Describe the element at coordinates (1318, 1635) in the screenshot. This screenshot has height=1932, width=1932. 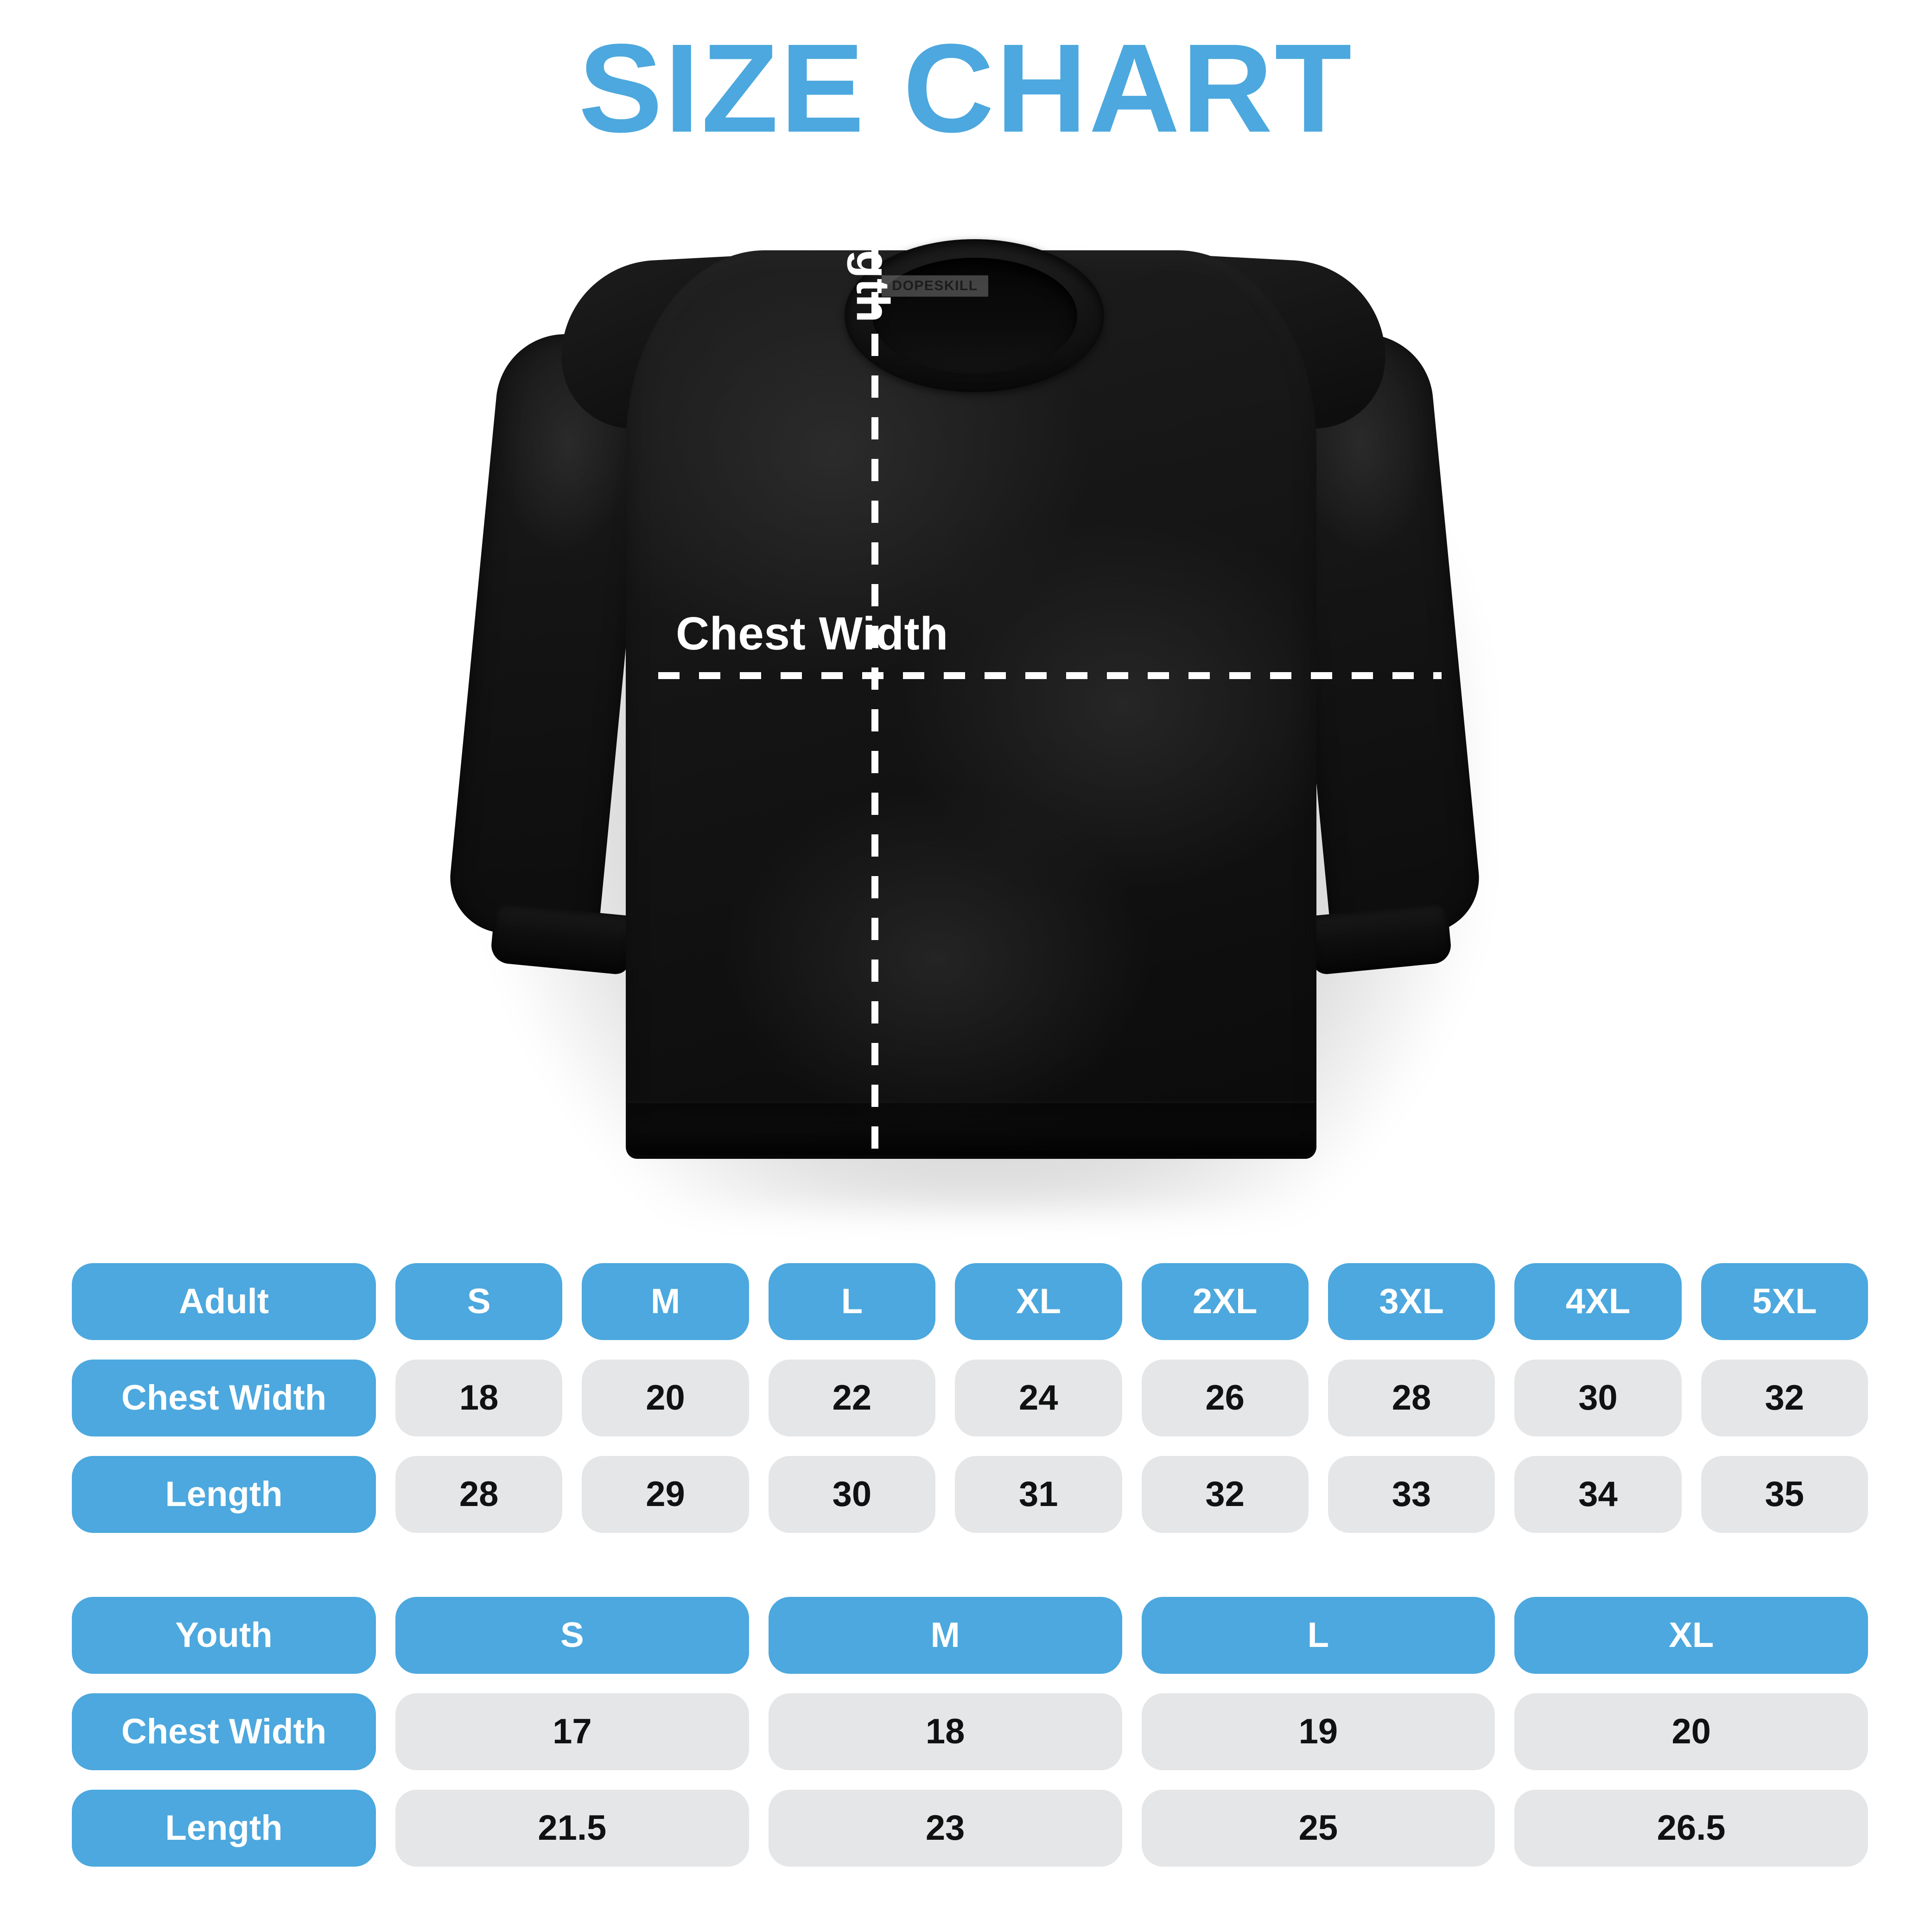
I see `youth-size-l: L` at that location.